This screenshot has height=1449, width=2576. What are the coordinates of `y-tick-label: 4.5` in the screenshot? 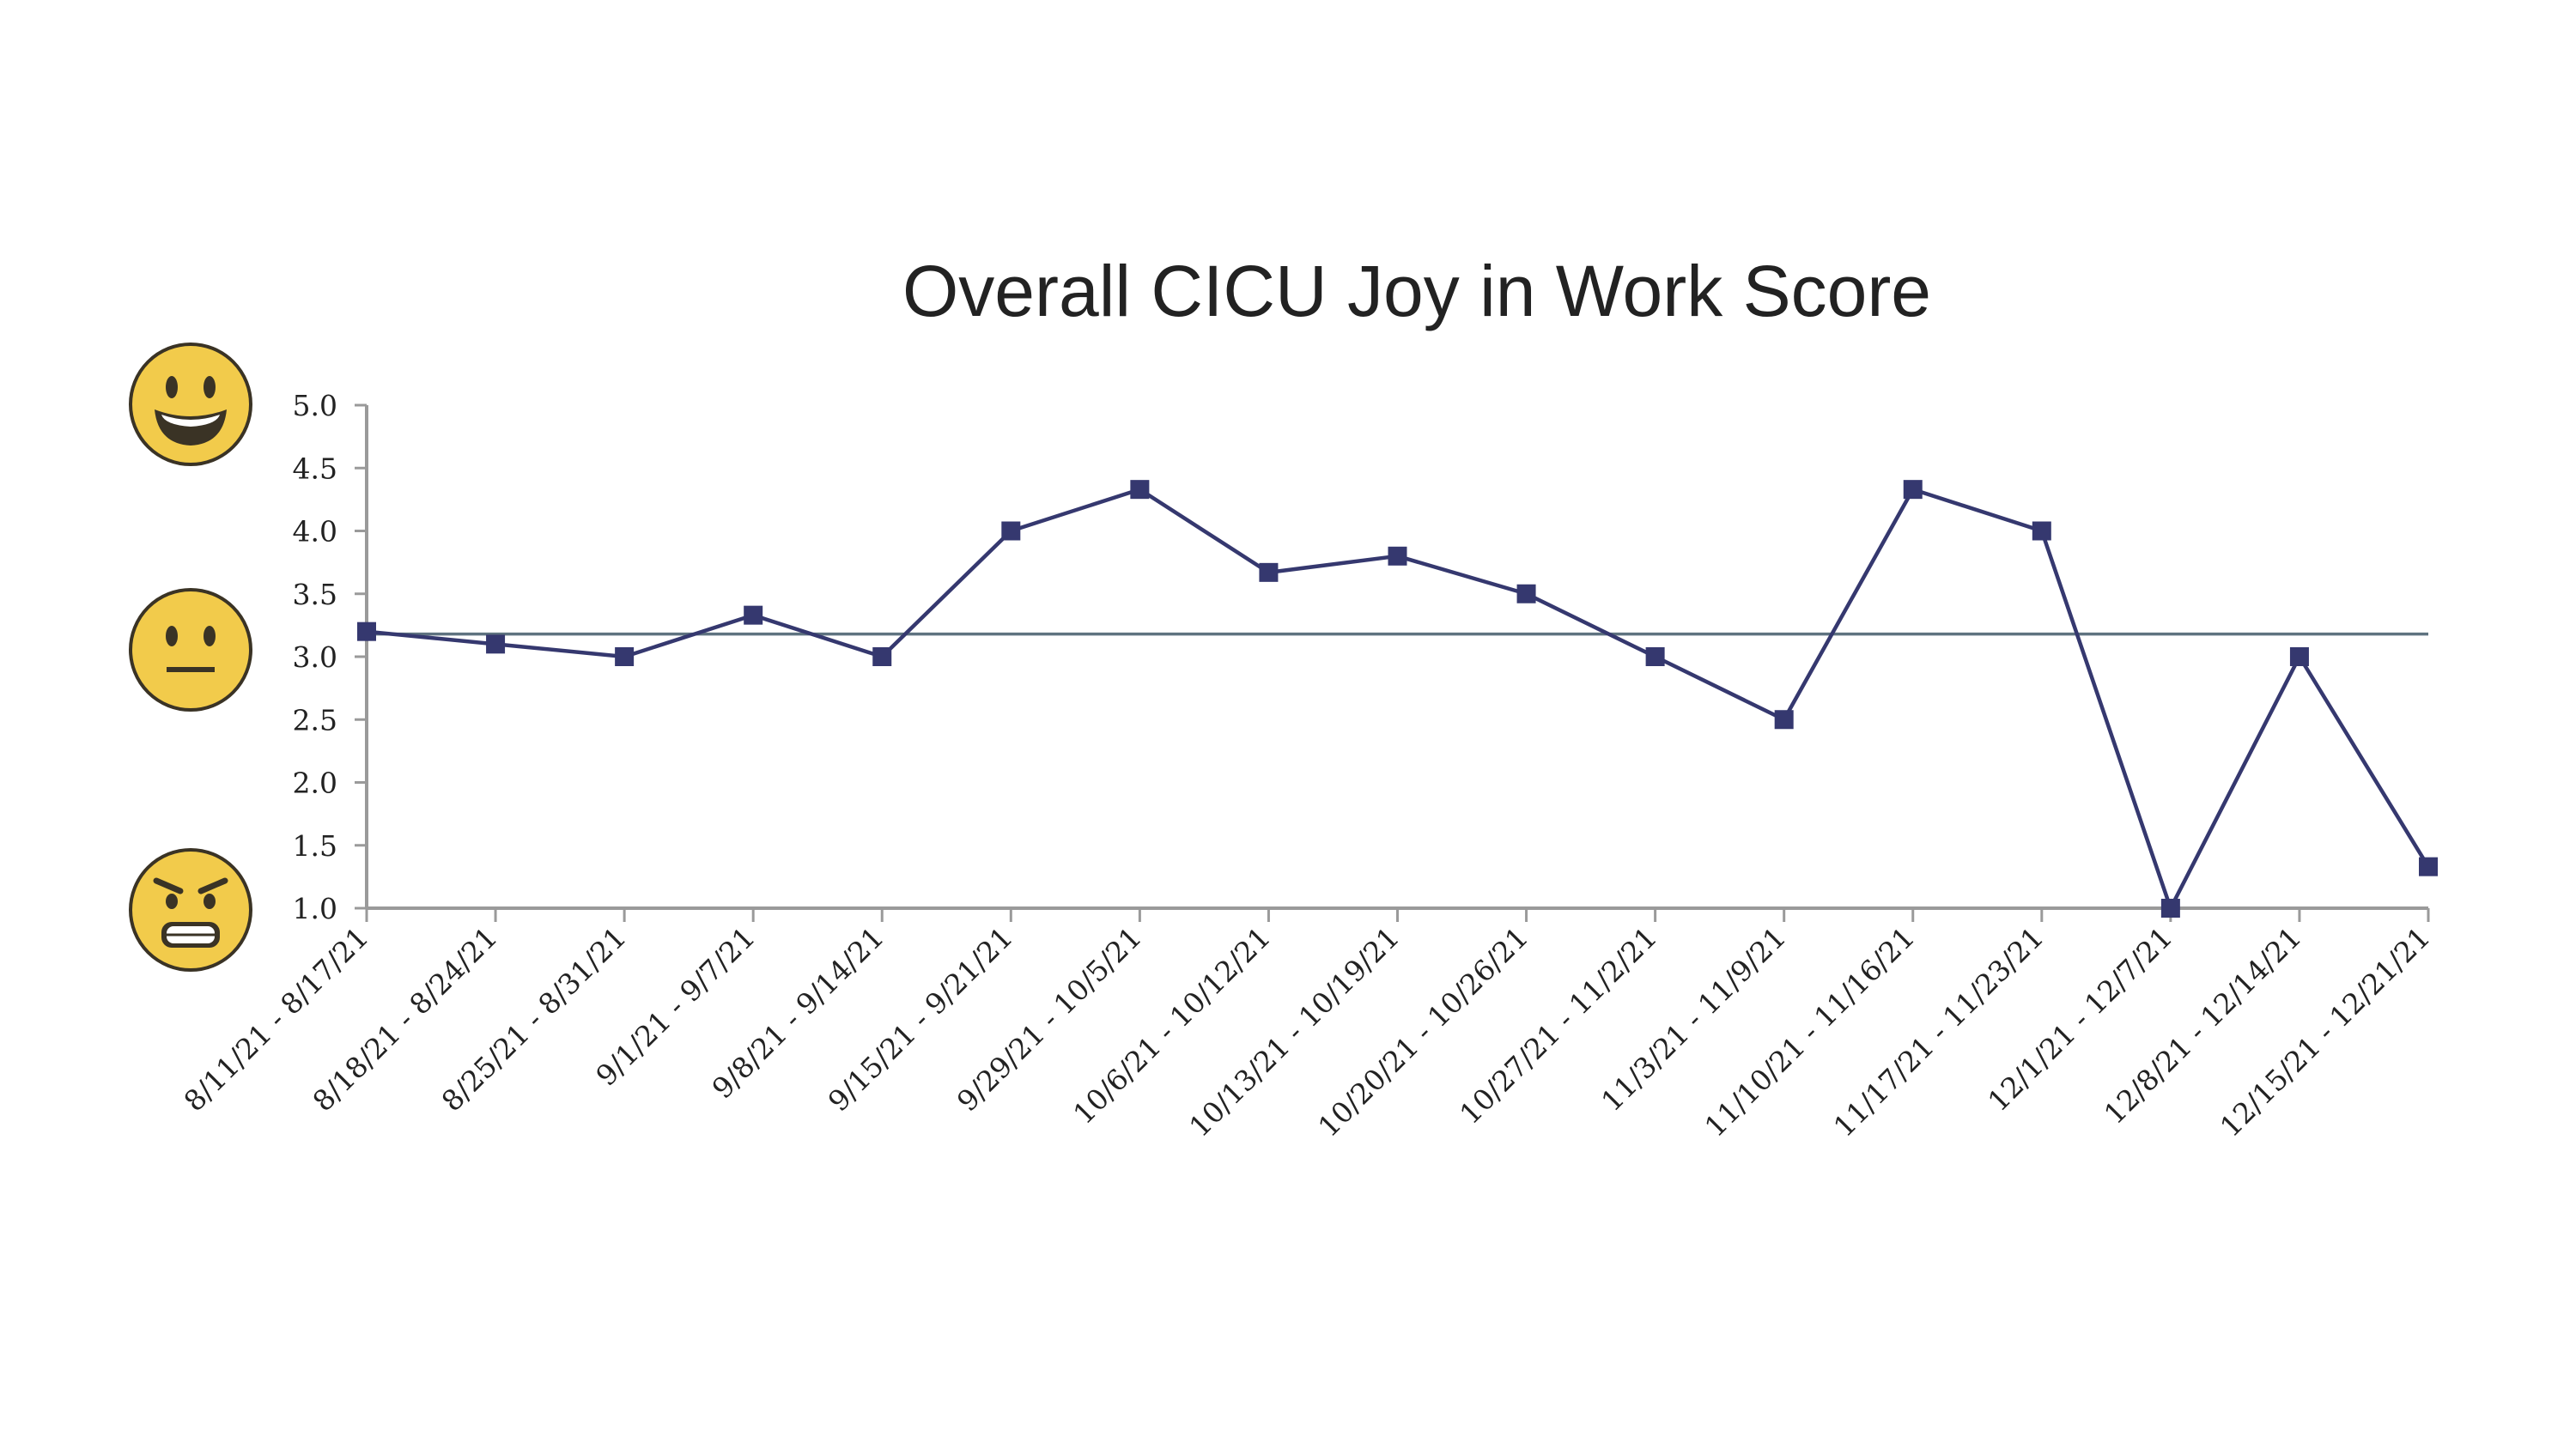 It's located at (315, 469).